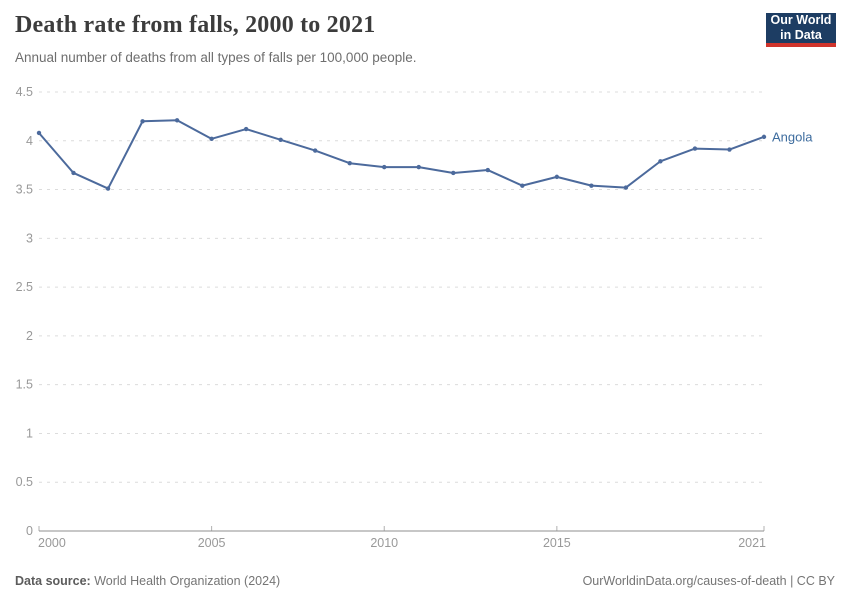 Image resolution: width=850 pixels, height=600 pixels. Describe the element at coordinates (24, 287) in the screenshot. I see `y-tick-label: 2.5` at that location.